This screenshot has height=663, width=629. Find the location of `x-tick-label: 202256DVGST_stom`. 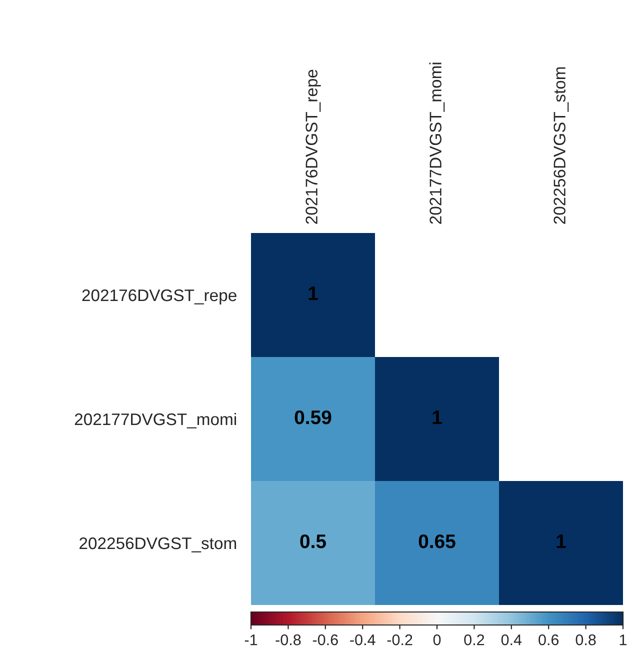

x-tick-label: 202256DVGST_stom is located at coordinates (561, 145).